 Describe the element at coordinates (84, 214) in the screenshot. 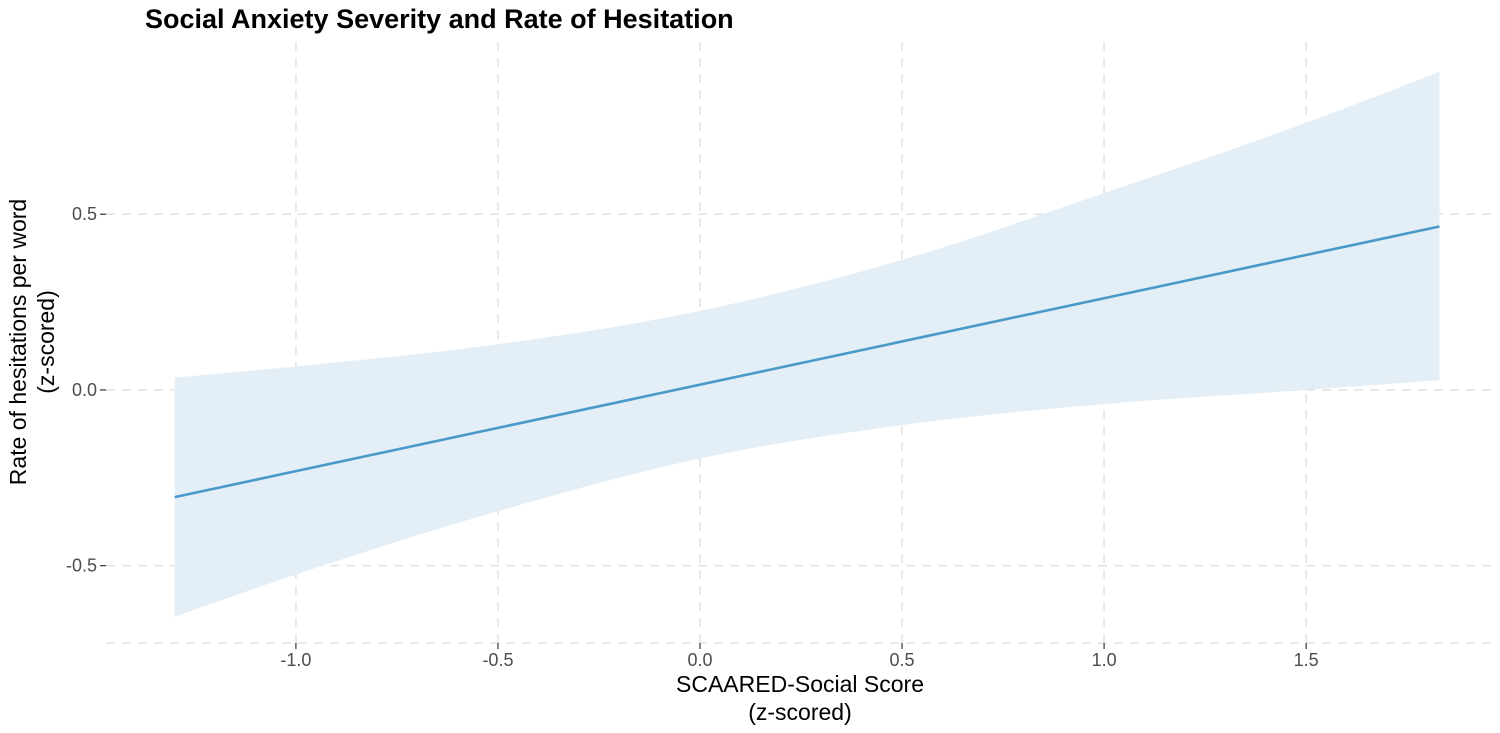

I see `y-tick-label: 0.5` at that location.